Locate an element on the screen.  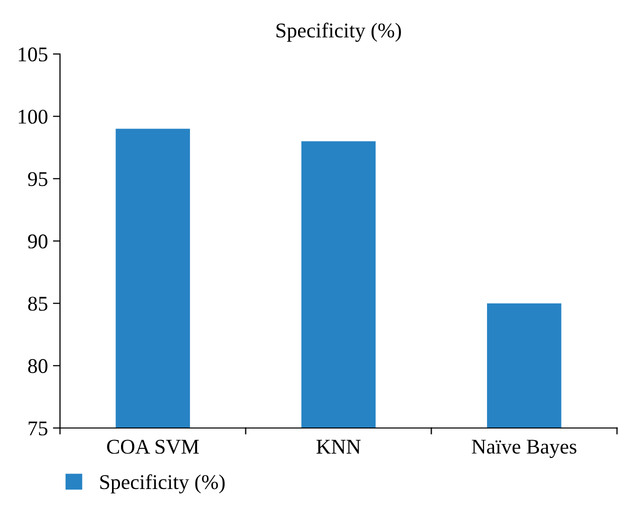
x-tick-label: COA SVM is located at coordinates (153, 447).